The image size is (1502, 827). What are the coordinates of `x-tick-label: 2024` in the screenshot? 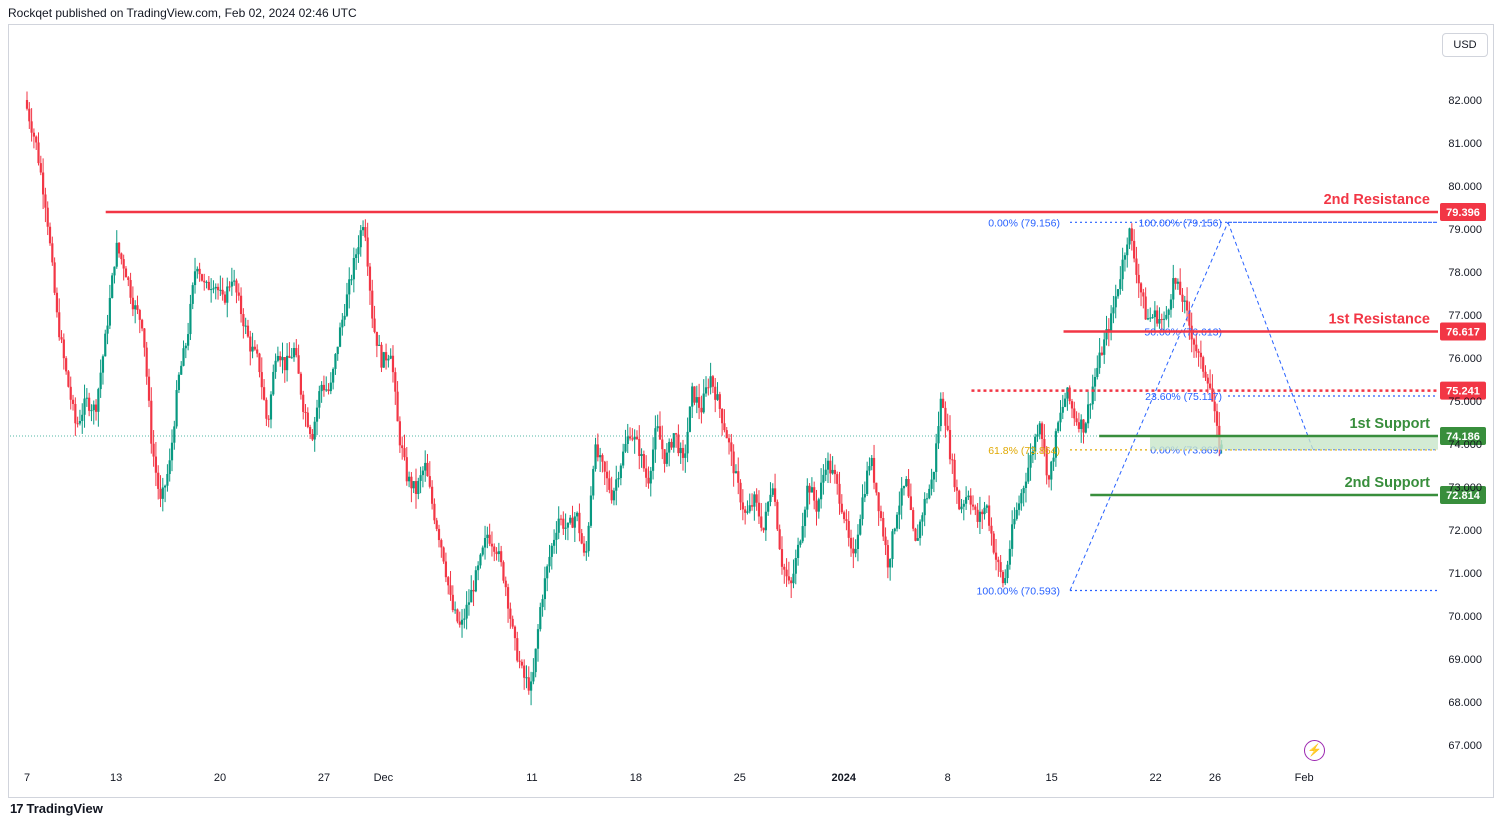 It's located at (844, 778).